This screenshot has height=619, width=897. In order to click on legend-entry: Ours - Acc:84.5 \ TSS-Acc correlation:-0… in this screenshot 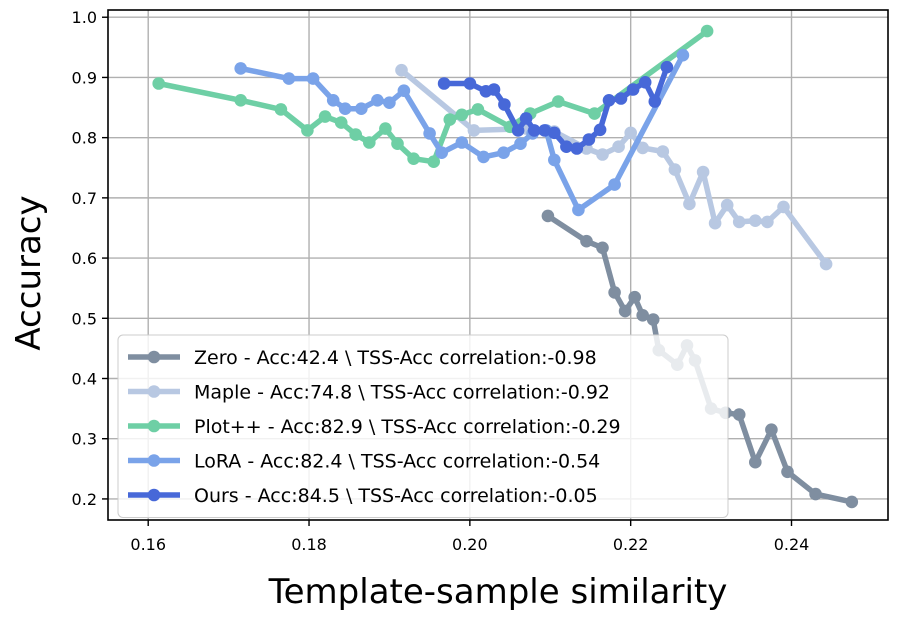, I will do `click(363, 496)`.